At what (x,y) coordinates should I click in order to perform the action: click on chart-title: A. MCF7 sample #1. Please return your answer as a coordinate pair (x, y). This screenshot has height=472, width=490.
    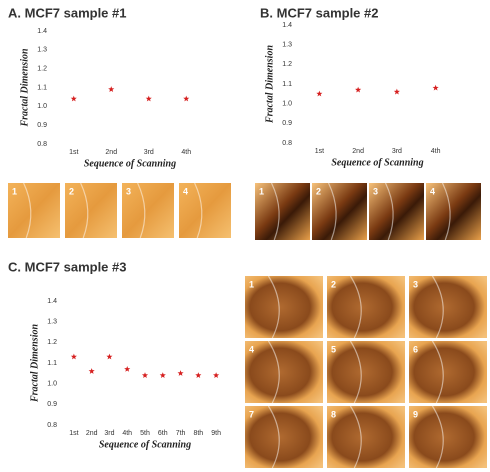
    Looking at the image, I should click on (67, 12).